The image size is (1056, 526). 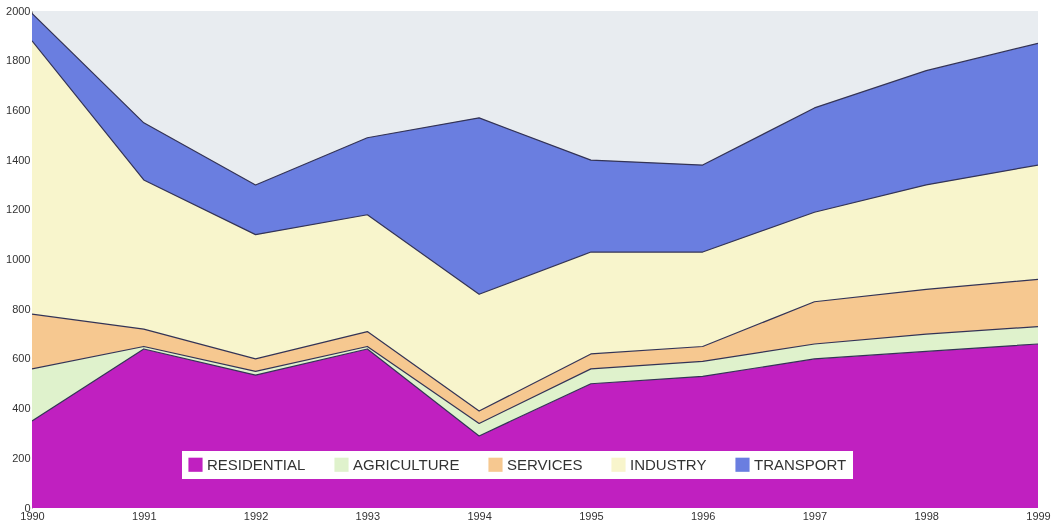 What do you see at coordinates (21, 457) in the screenshot?
I see `y-tick-label: 200` at bounding box center [21, 457].